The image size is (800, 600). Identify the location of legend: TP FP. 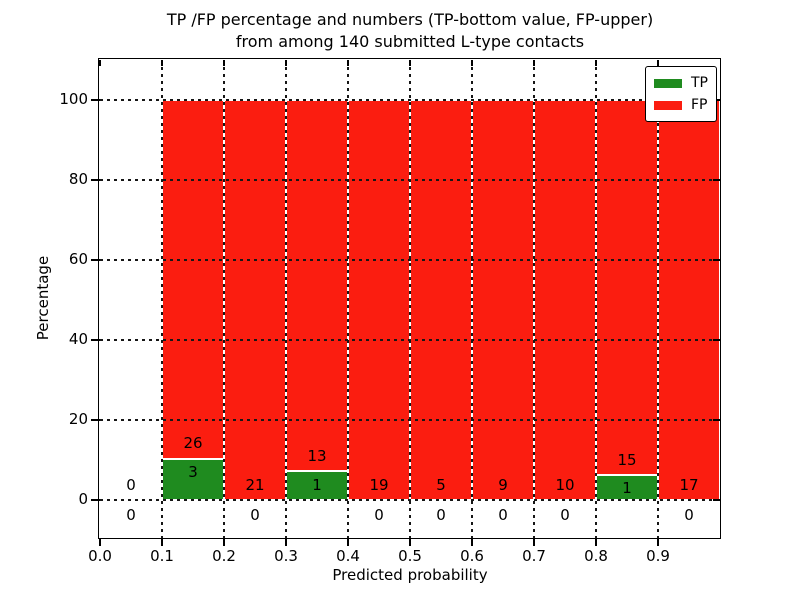
(681, 94).